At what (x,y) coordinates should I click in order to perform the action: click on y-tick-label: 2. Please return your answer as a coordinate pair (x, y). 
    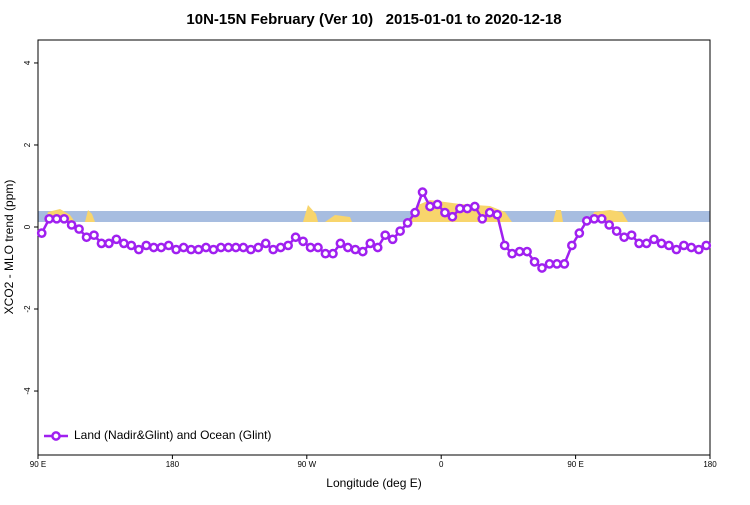
    Looking at the image, I should click on (27, 144).